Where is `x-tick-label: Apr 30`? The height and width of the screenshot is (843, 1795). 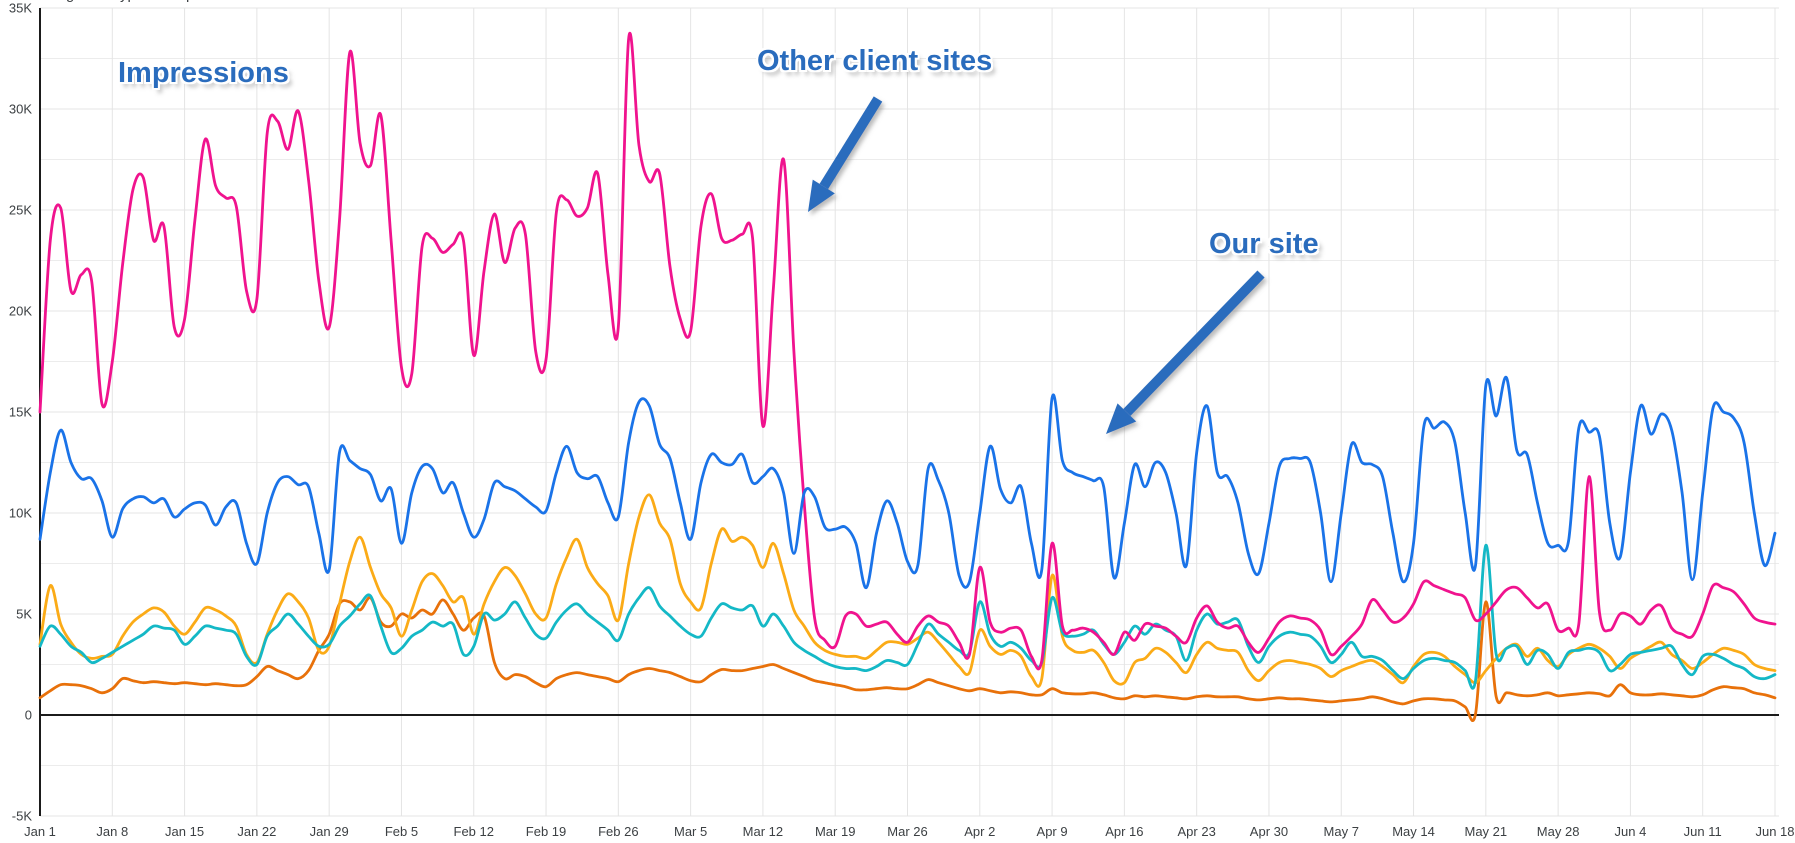 x-tick-label: Apr 30 is located at coordinates (1269, 831).